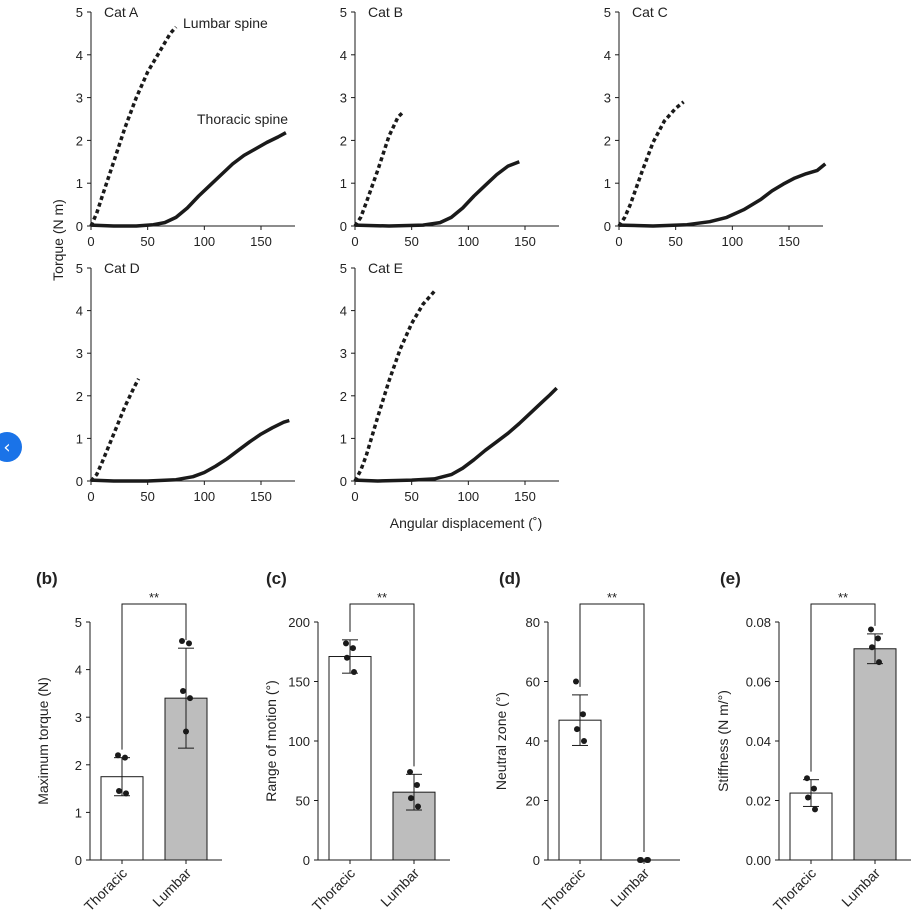  Describe the element at coordinates (242, 119) in the screenshot. I see `thoracic-series-label: Thoracic spine` at that location.